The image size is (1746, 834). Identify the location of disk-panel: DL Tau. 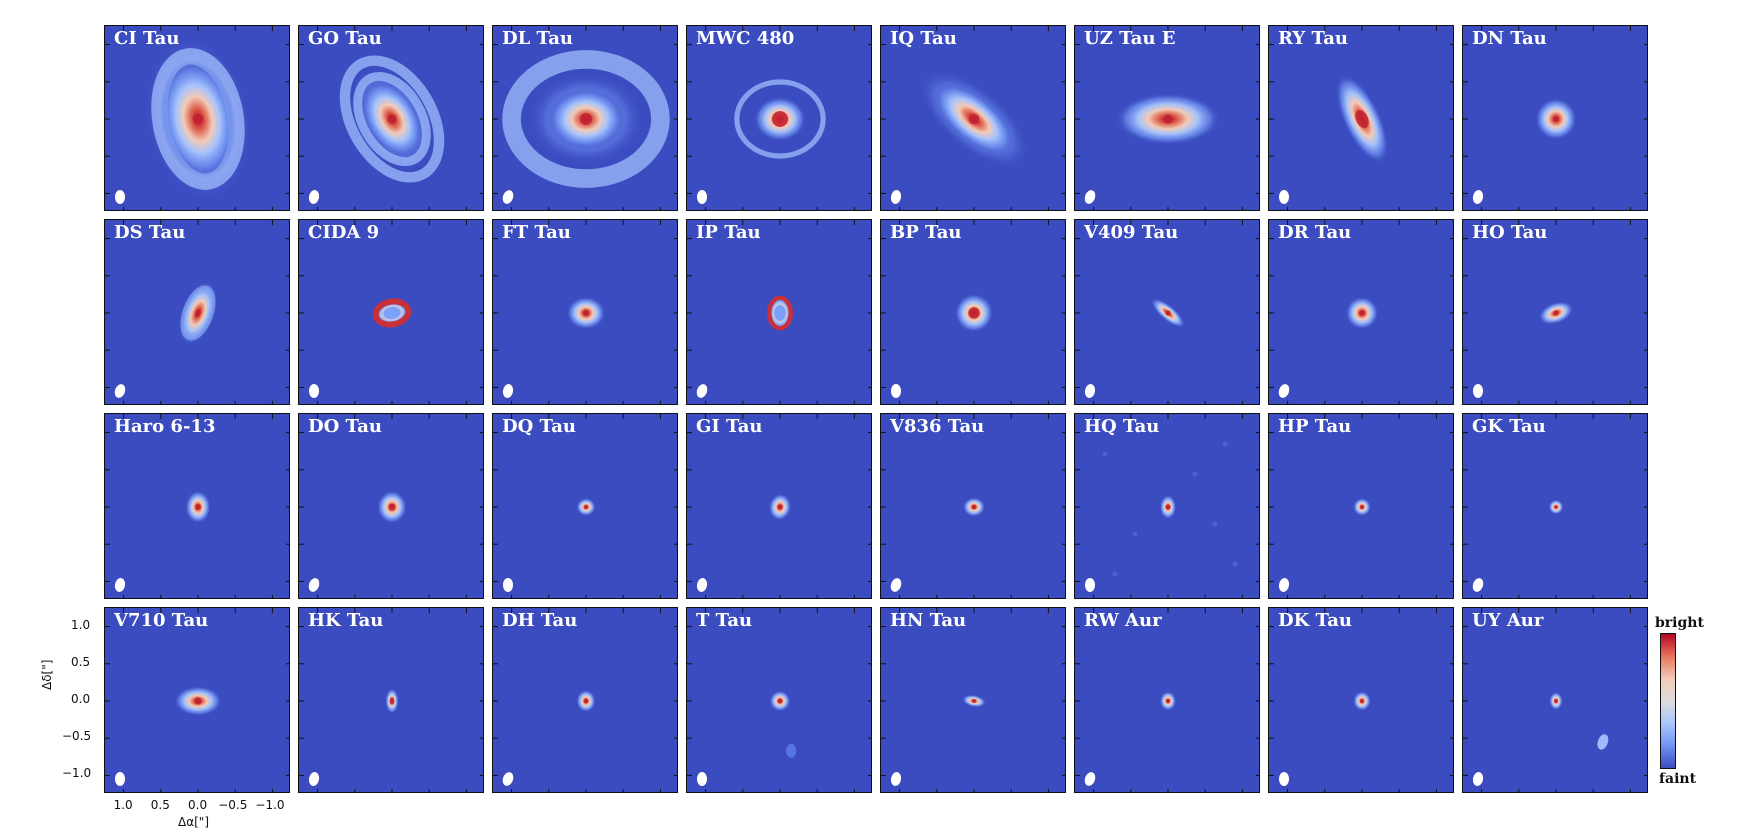
(585, 118).